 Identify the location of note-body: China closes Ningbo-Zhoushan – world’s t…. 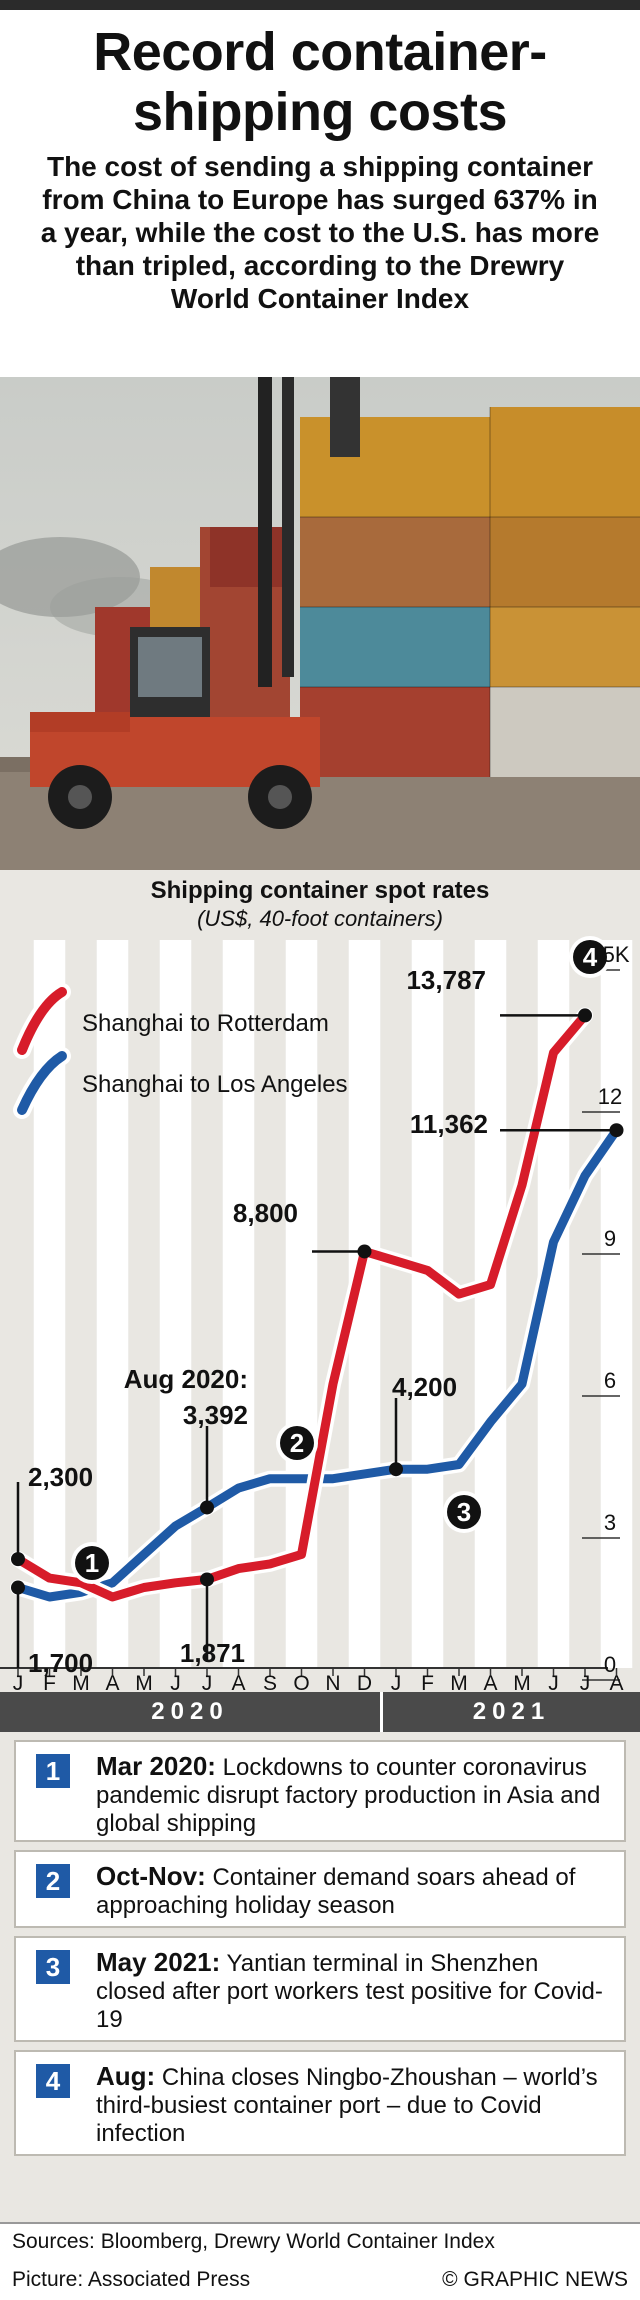
(347, 2105).